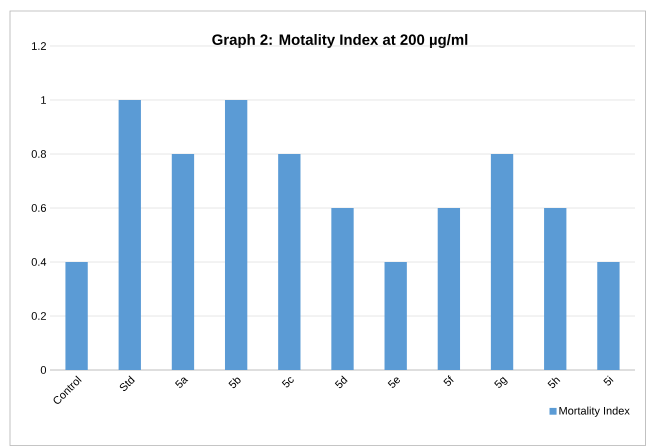  Describe the element at coordinates (181, 382) in the screenshot. I see `x-tick-label: 5a` at that location.